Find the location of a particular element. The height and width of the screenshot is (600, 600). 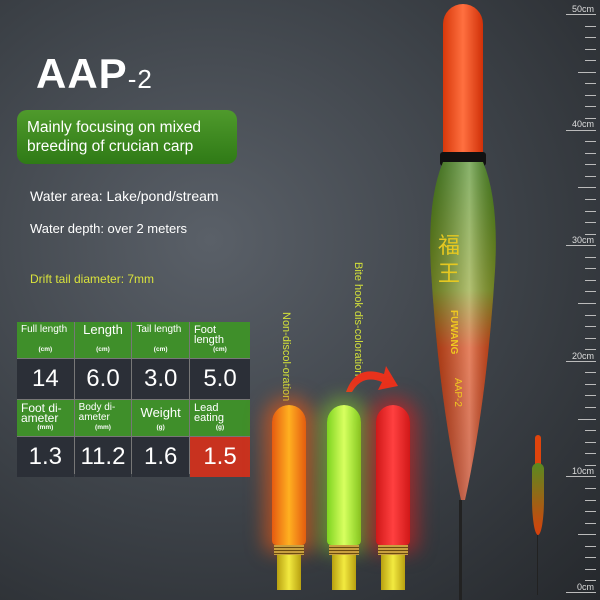

ruler-label: 10cm is located at coordinates (582, 471).